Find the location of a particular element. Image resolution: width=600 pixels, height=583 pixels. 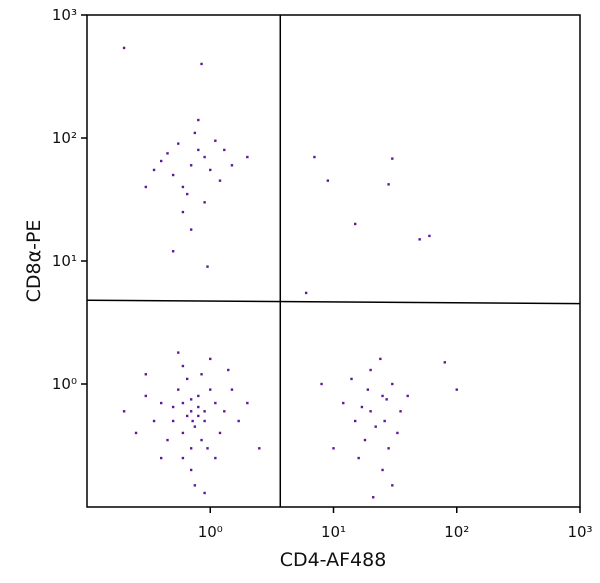

y-axis-title: CD8α-PE is located at coordinates (34, 261).